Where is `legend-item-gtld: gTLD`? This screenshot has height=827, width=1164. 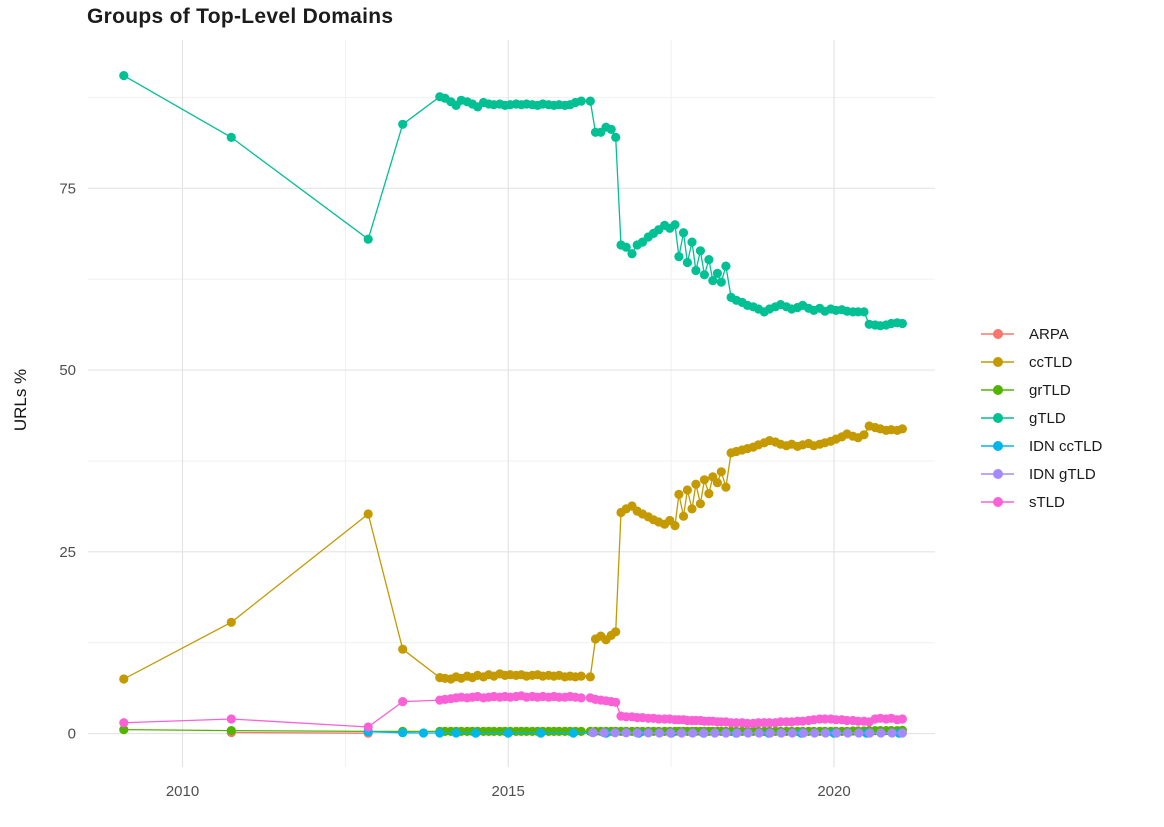
legend-item-gtld: gTLD is located at coordinates (1041, 418).